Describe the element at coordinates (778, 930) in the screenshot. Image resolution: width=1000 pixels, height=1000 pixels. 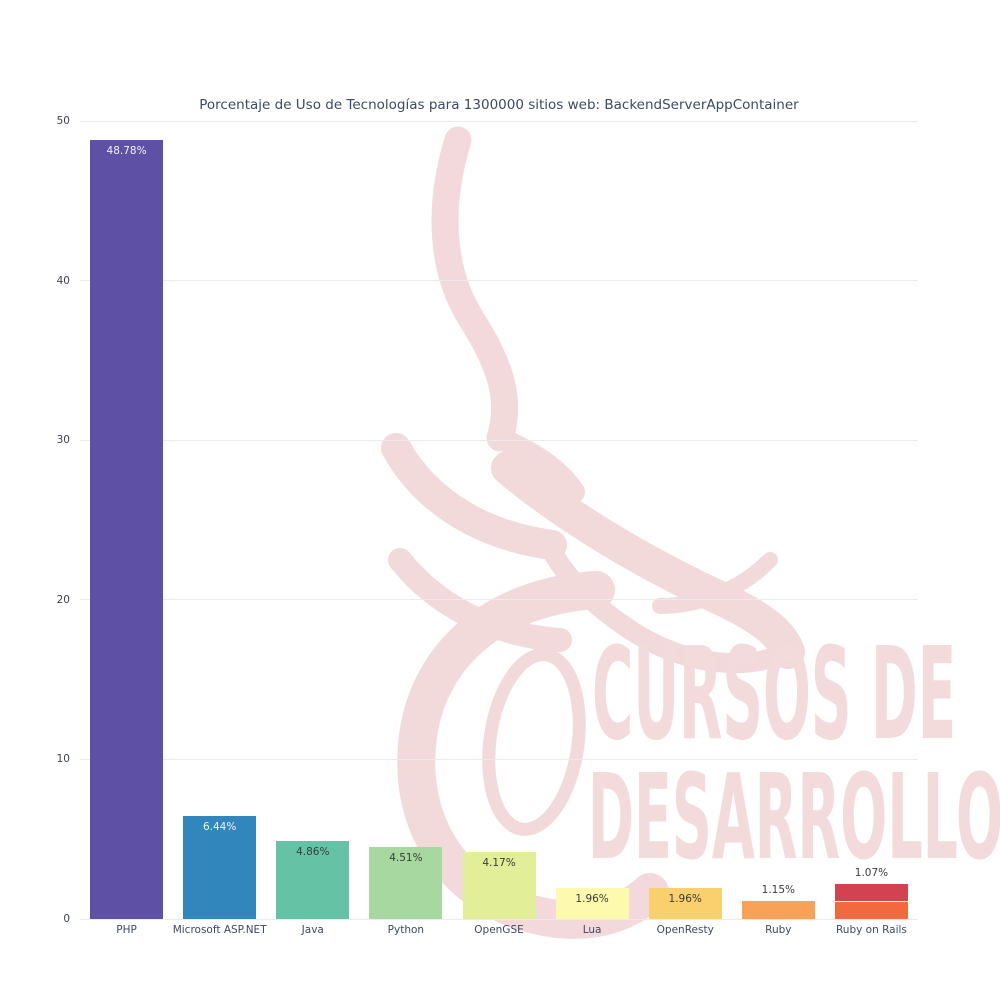
I see `x-axis-label-ruby: Ruby` at that location.